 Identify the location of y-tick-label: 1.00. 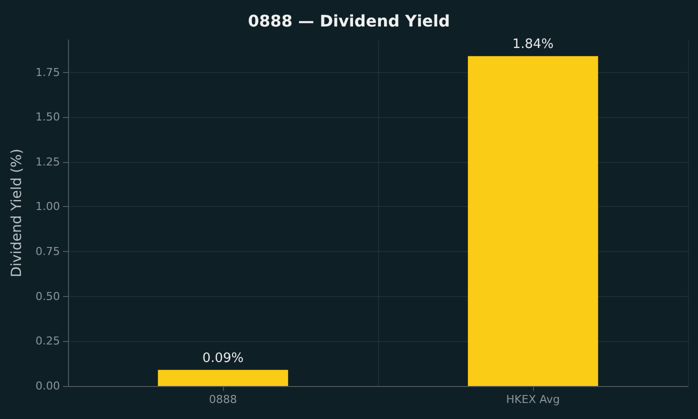
(48, 207).